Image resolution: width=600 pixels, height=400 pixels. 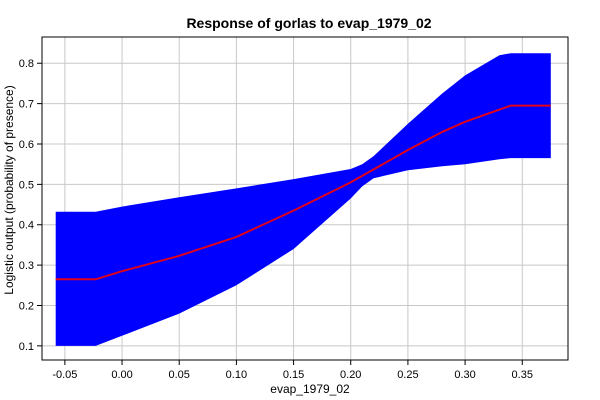 What do you see at coordinates (64, 375) in the screenshot?
I see `x-tick-label: -0.05` at bounding box center [64, 375].